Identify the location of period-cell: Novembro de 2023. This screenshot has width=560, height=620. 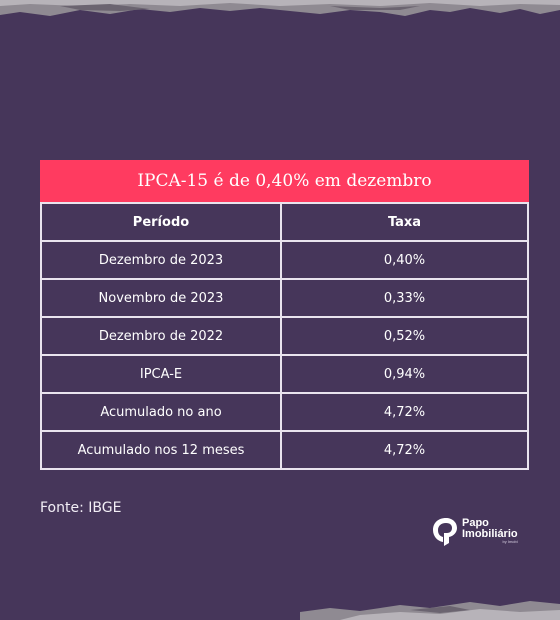
(161, 298).